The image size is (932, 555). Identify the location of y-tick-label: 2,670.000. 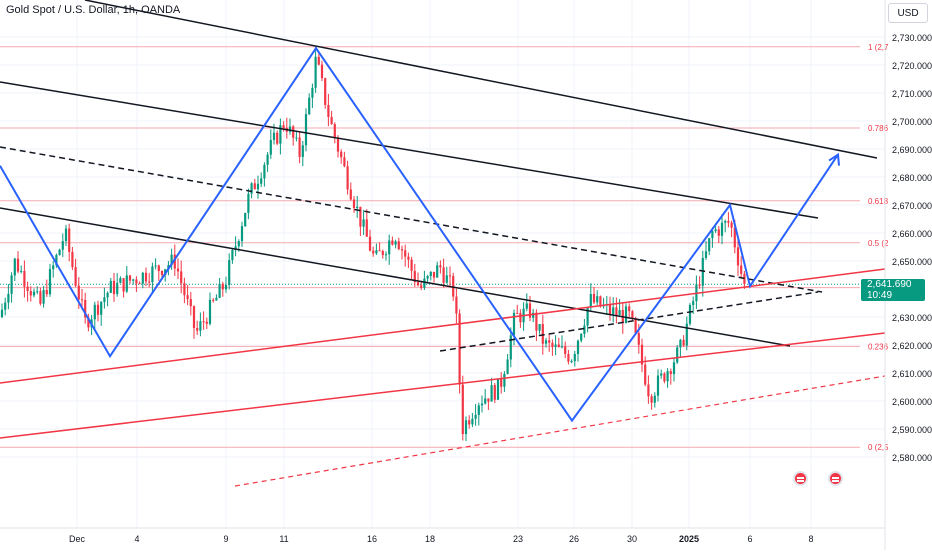
(912, 206).